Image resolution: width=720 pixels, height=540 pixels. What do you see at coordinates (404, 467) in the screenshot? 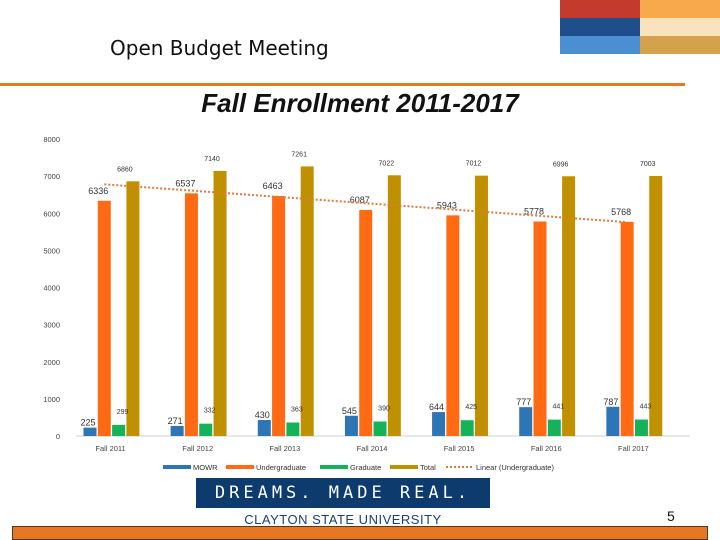
I see `legend-swatch-total` at bounding box center [404, 467].